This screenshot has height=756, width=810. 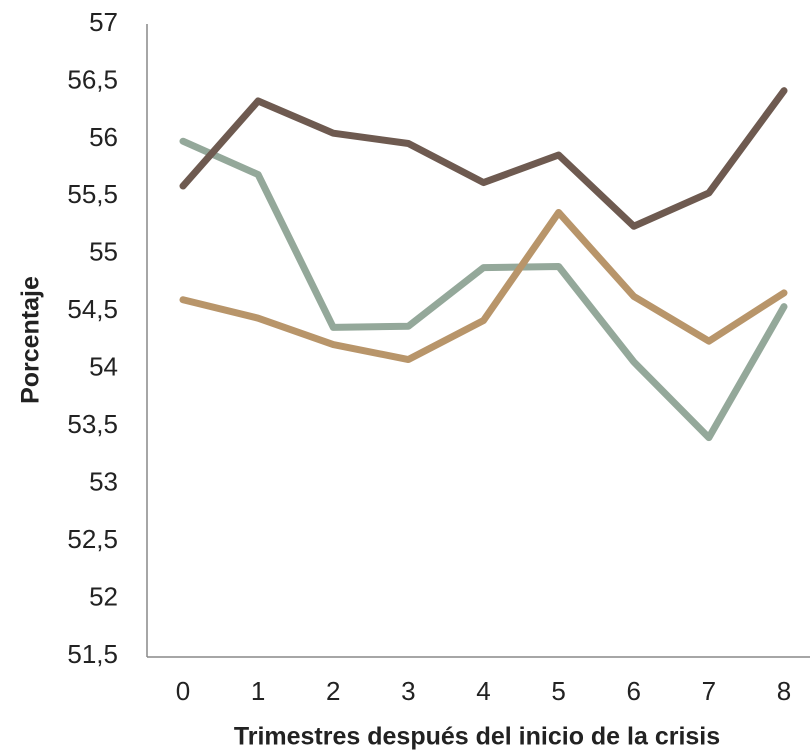 I want to click on y-tick-label: 54,5, so click(x=92, y=309).